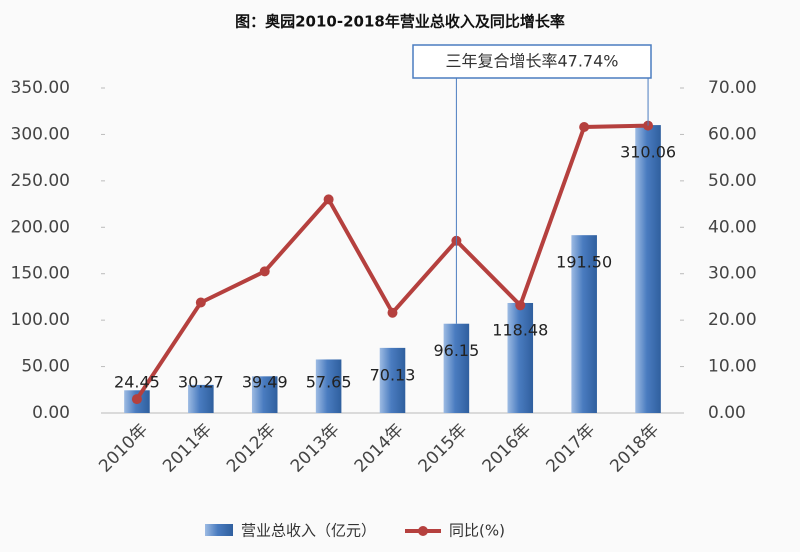 The image size is (800, 552). Describe the element at coordinates (40, 181) in the screenshot. I see `y-tick-label: 250.00` at that location.